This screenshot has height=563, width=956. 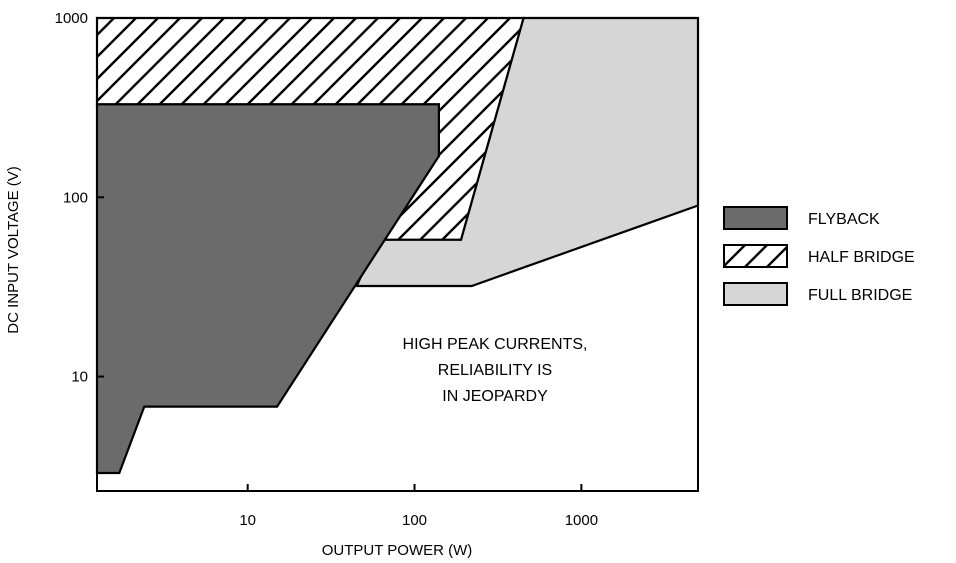 What do you see at coordinates (79, 377) in the screenshot?
I see `y-tick-label: 10` at bounding box center [79, 377].